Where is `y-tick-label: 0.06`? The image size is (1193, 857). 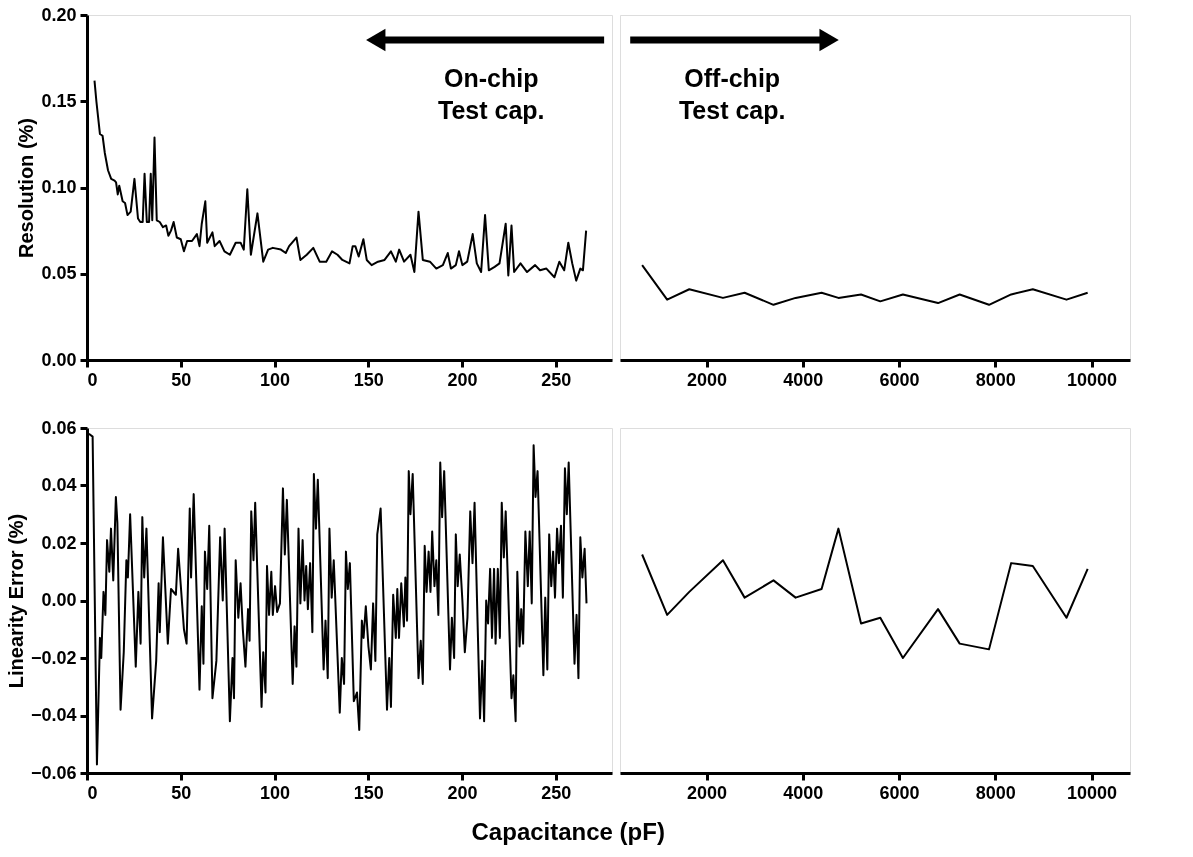 y-tick-label: 0.06 is located at coordinates (59, 427).